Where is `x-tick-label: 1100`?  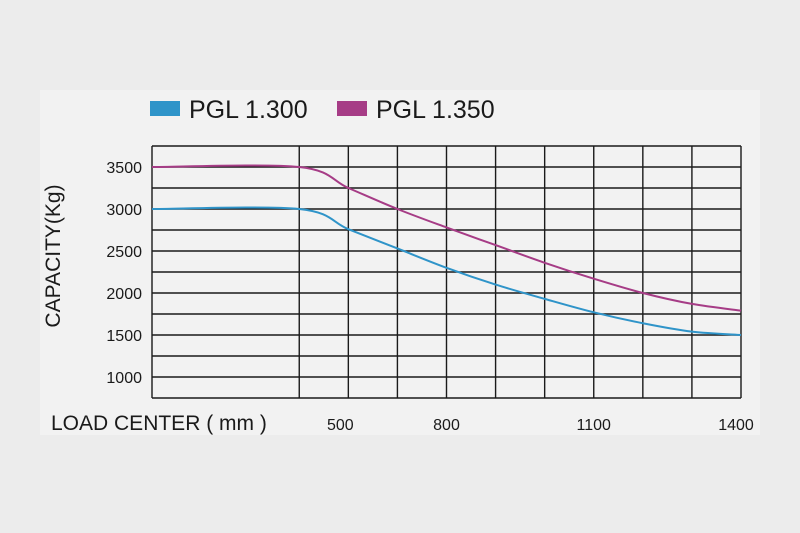 x-tick-label: 1100 is located at coordinates (594, 425).